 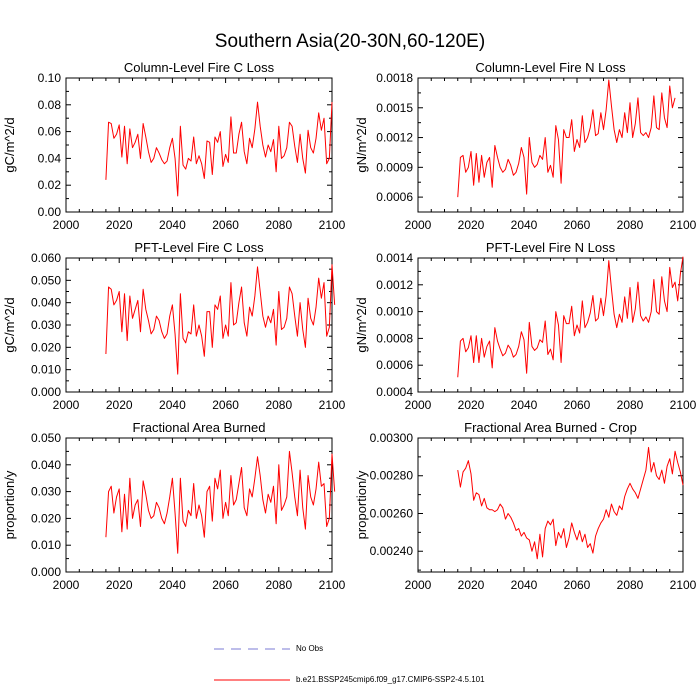 I want to click on panel-title: PFT-Level Fire C Loss, so click(x=199, y=247).